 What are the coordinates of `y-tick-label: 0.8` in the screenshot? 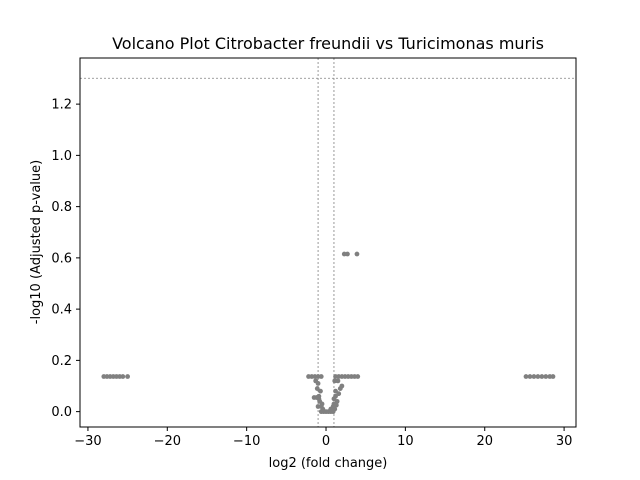 It's located at (61, 207).